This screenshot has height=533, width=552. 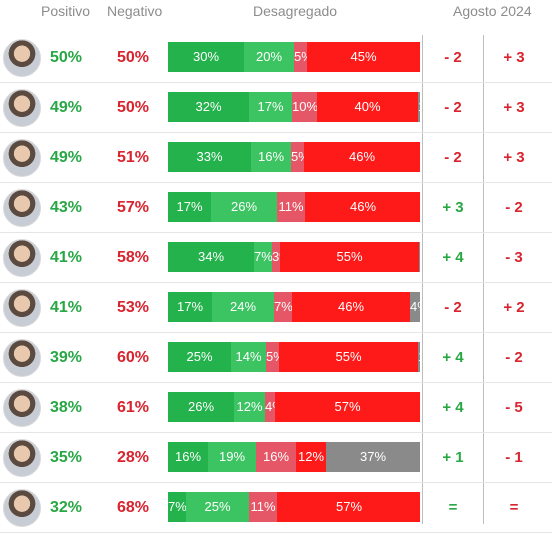 I want to click on bar-segment: 24%, so click(x=243, y=307).